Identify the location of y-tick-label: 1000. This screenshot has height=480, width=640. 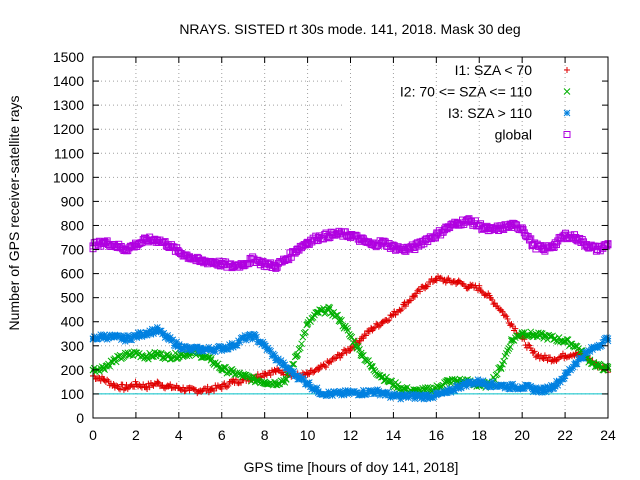
(68, 177).